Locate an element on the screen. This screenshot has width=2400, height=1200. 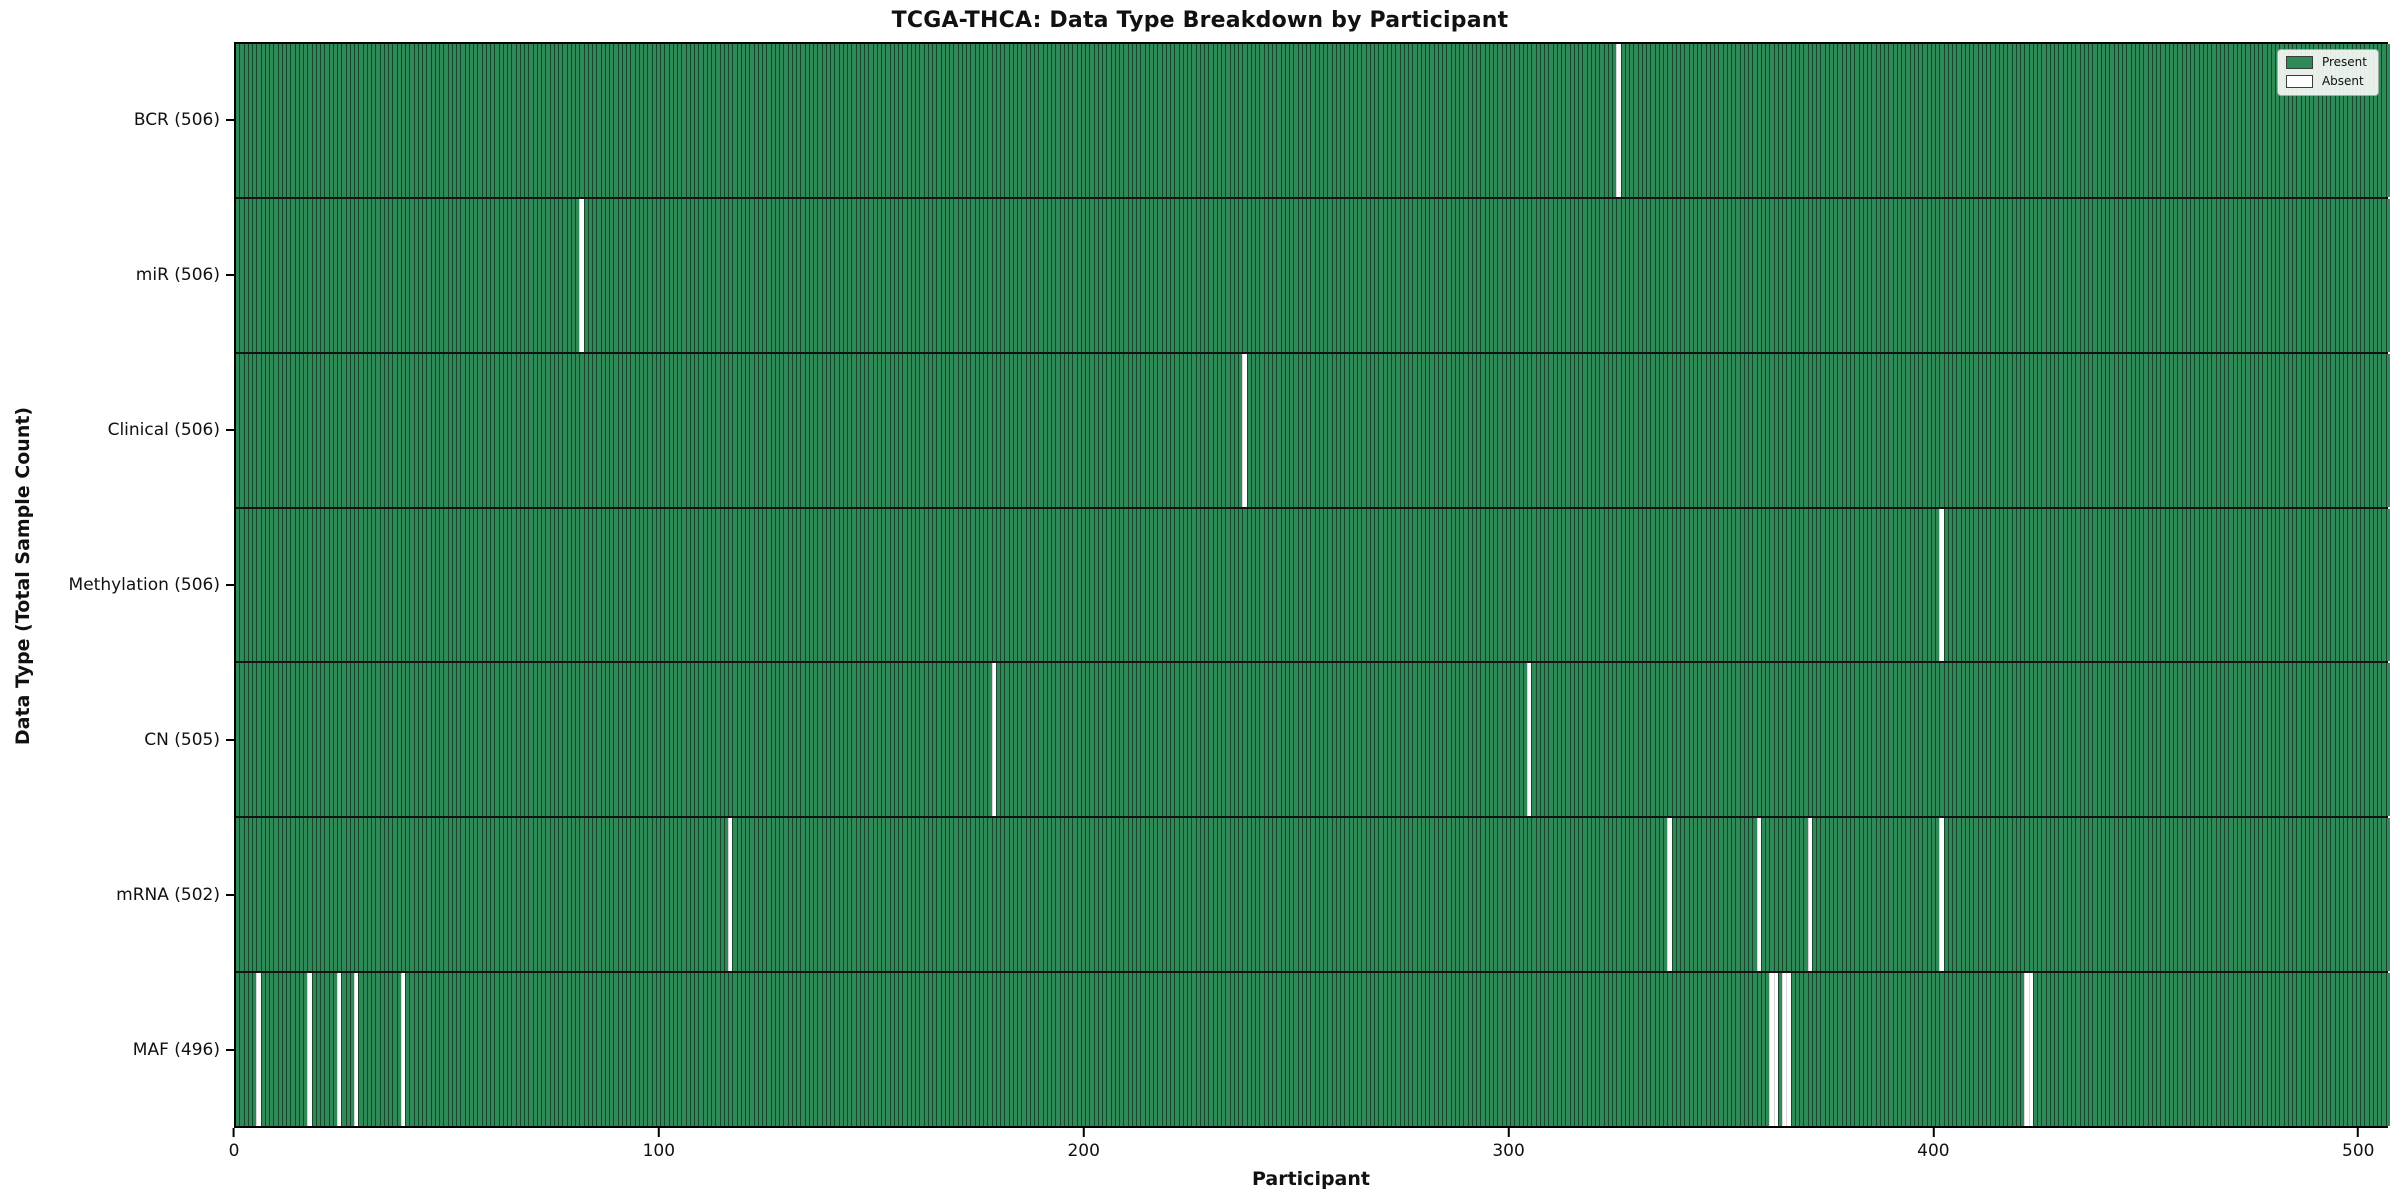
tick-mark is located at coordinates (1933, 1132).